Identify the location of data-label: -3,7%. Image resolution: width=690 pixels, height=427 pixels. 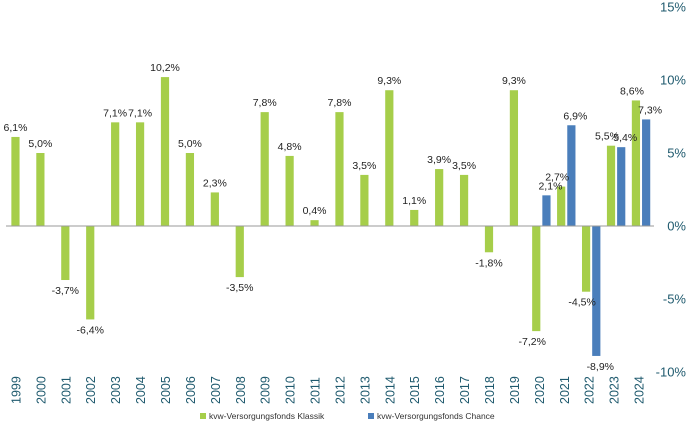
(65, 291).